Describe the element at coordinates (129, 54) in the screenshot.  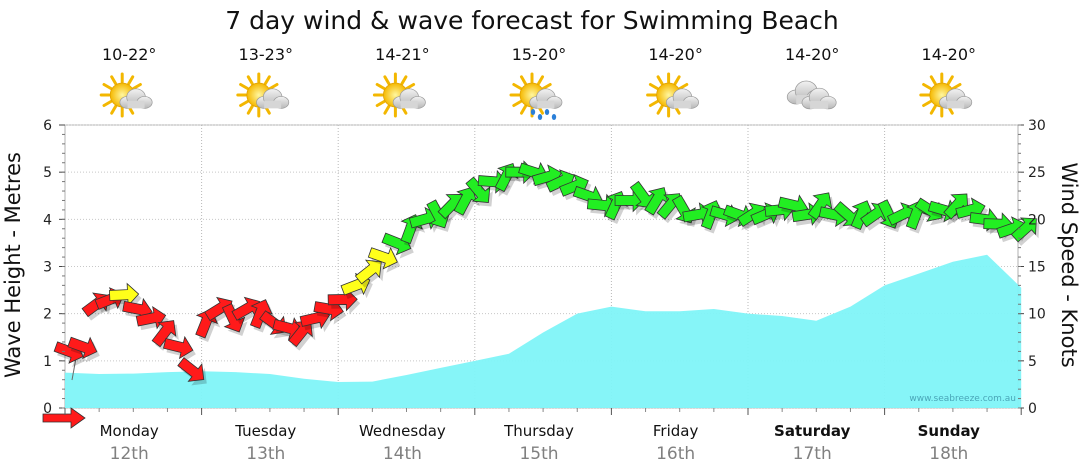
I see `day-temperature-label: 10-22°` at that location.